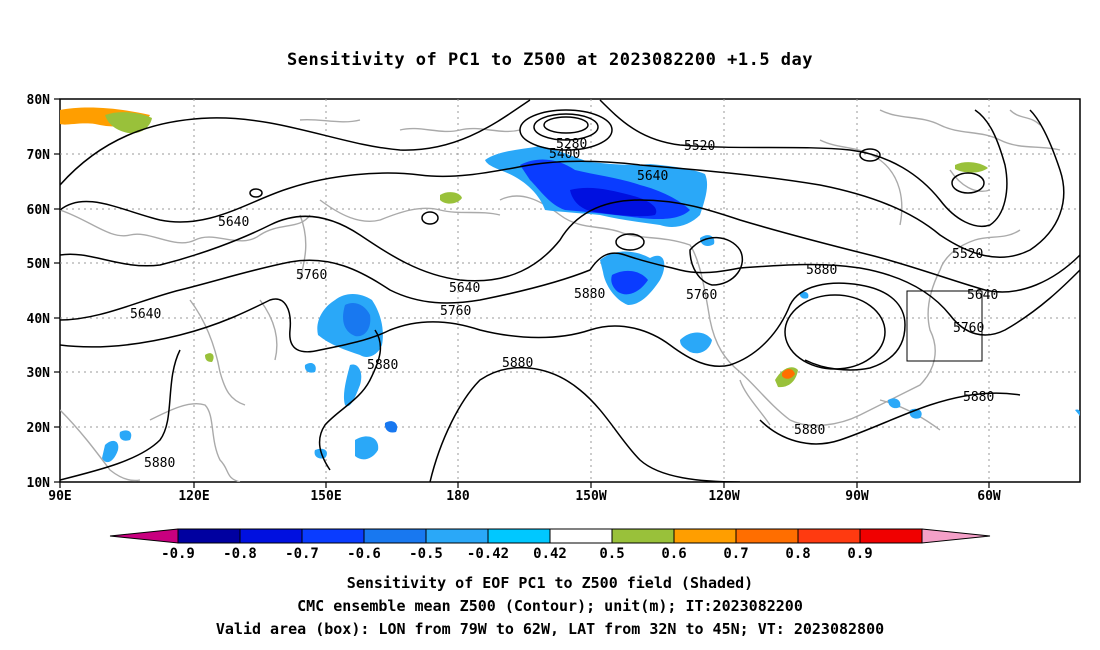 Image resolution: width=1100 pixels, height=650 pixels. What do you see at coordinates (723, 496) in the screenshot?
I see `lon-label: 120W` at bounding box center [723, 496].